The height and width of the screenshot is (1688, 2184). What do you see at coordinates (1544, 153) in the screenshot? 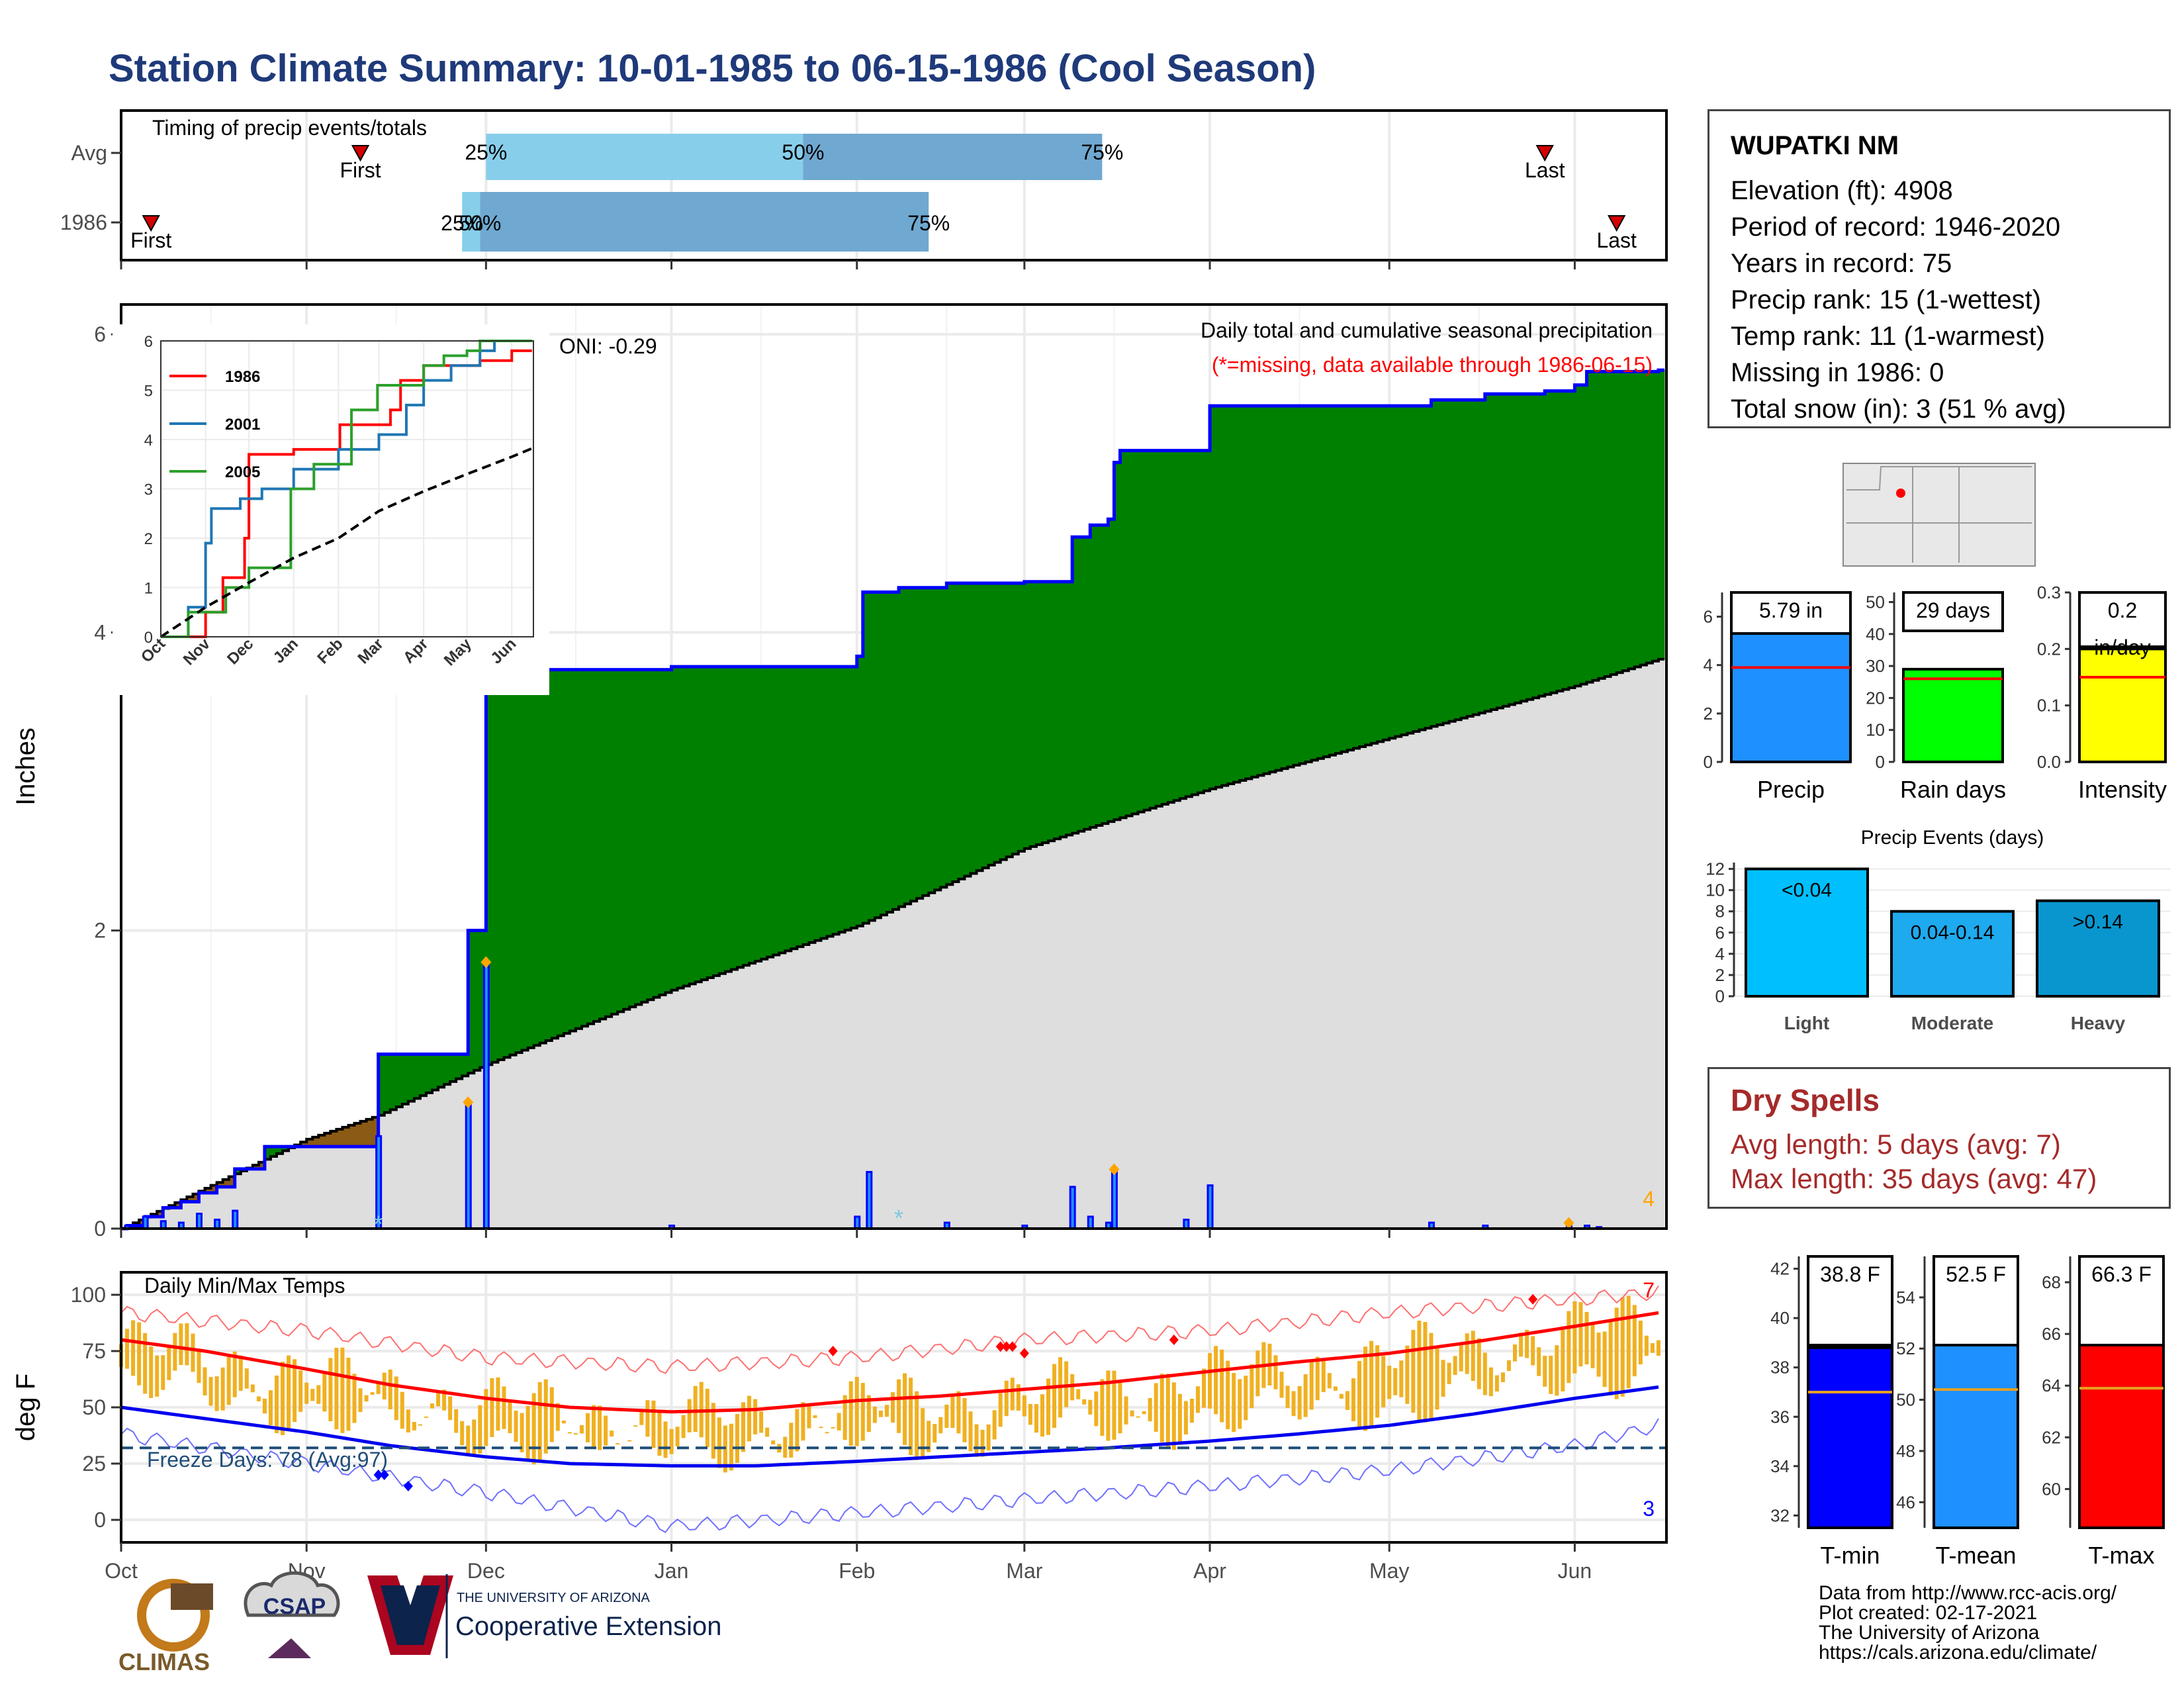
I see `timing-avg-last-marker` at bounding box center [1544, 153].